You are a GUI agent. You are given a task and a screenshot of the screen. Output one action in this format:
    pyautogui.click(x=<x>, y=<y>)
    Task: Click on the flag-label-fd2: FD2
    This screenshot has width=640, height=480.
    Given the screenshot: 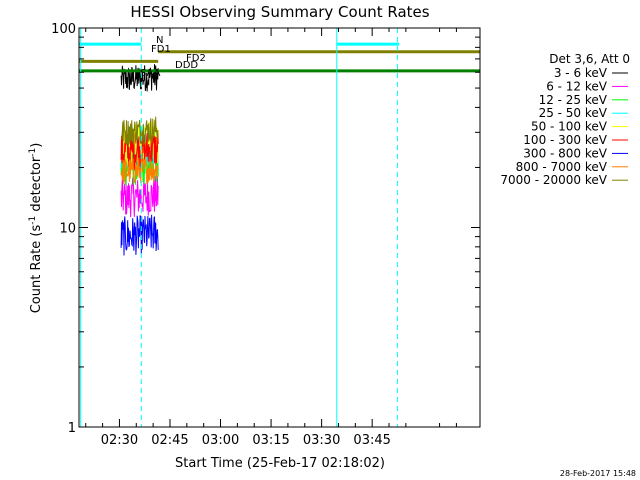 What is the action you would take?
    pyautogui.click(x=196, y=58)
    